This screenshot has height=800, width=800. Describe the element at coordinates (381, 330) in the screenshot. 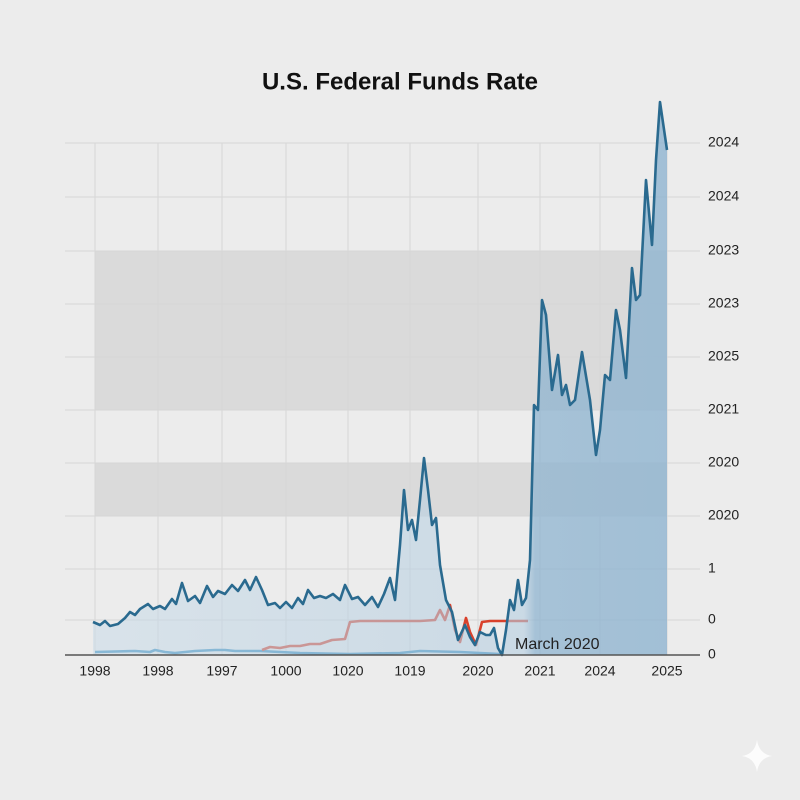

I see `band` at that location.